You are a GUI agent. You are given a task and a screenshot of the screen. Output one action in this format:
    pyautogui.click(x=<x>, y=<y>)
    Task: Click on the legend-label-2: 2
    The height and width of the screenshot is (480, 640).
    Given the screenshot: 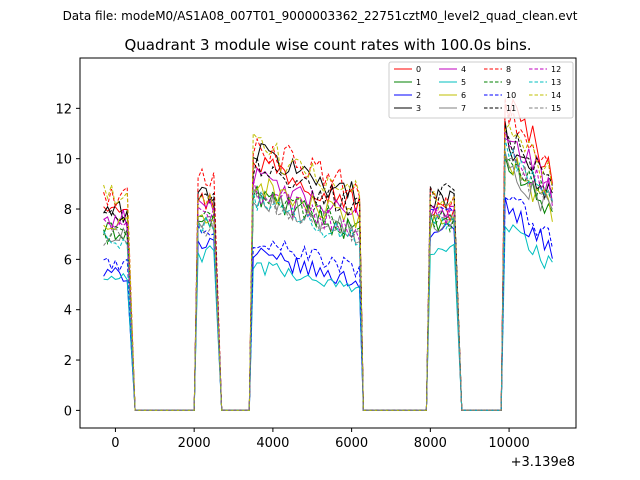 What is the action you would take?
    pyautogui.click(x=418, y=95)
    